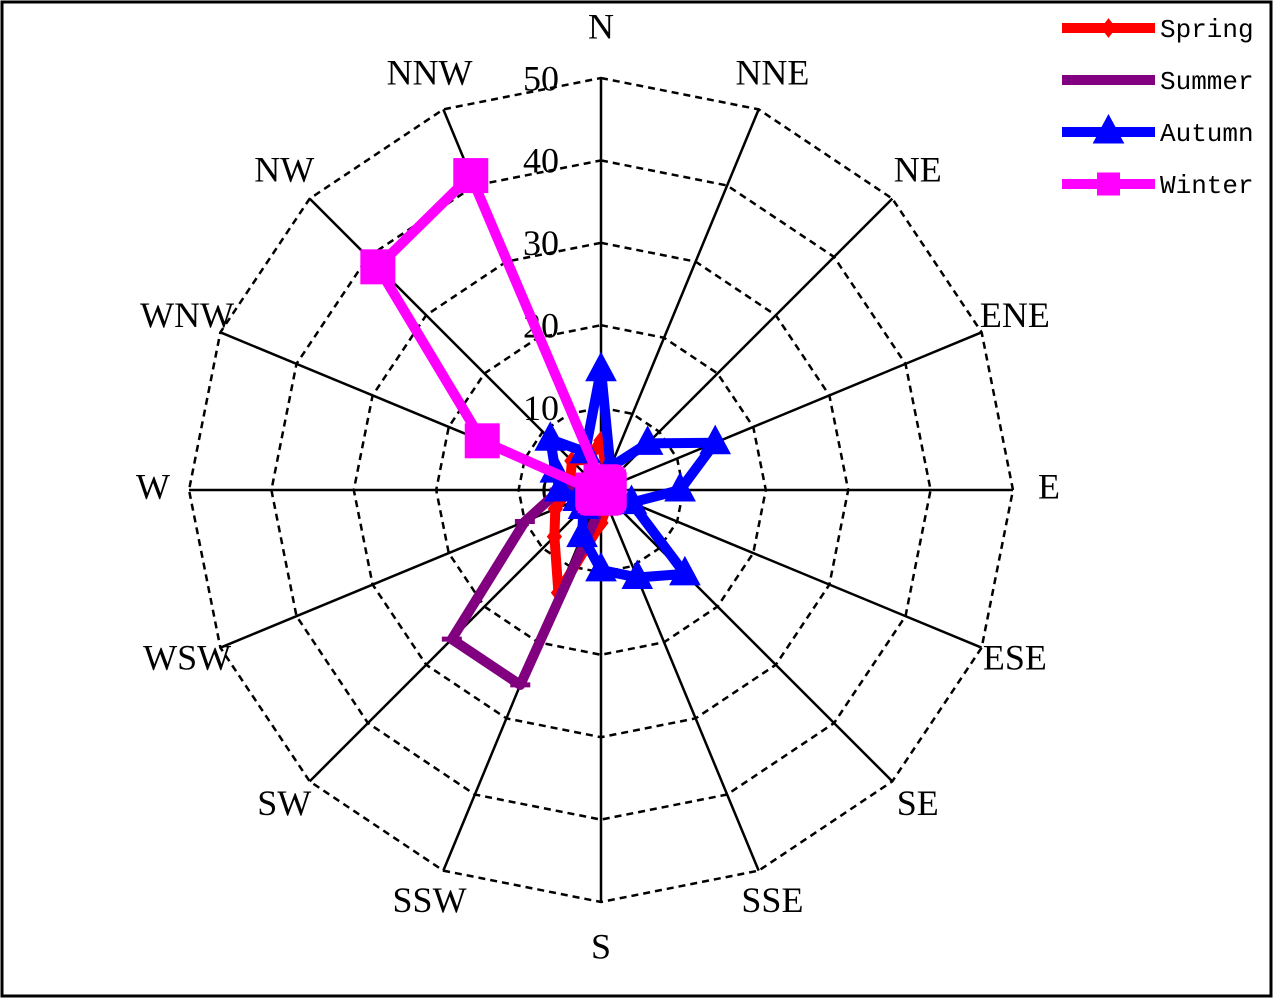 The width and height of the screenshot is (1273, 1000). Describe the element at coordinates (601, 26) in the screenshot. I see `direction-label: N` at that location.